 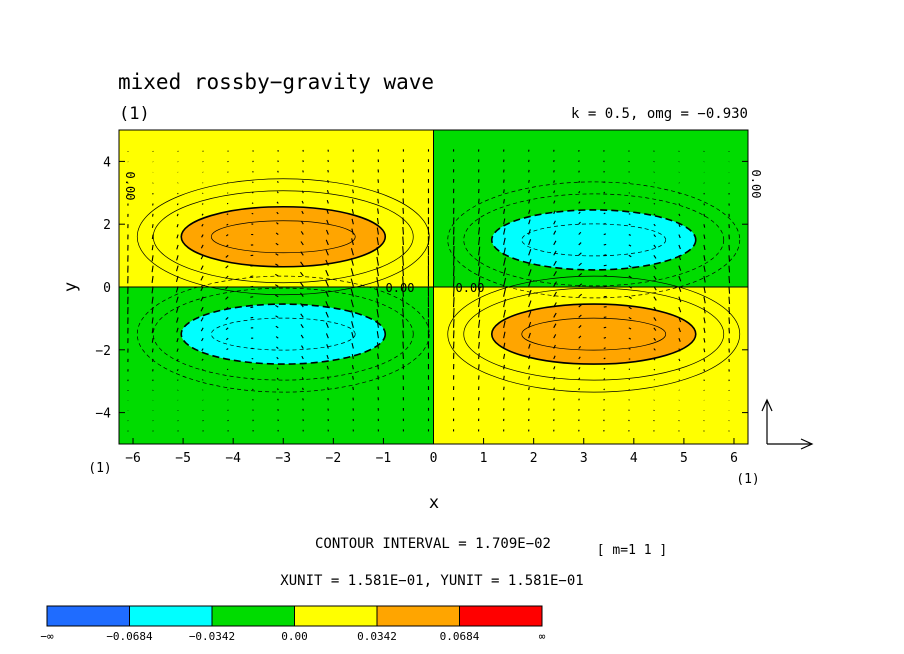 I want to click on y-tick-label: 2, so click(x=107, y=225).